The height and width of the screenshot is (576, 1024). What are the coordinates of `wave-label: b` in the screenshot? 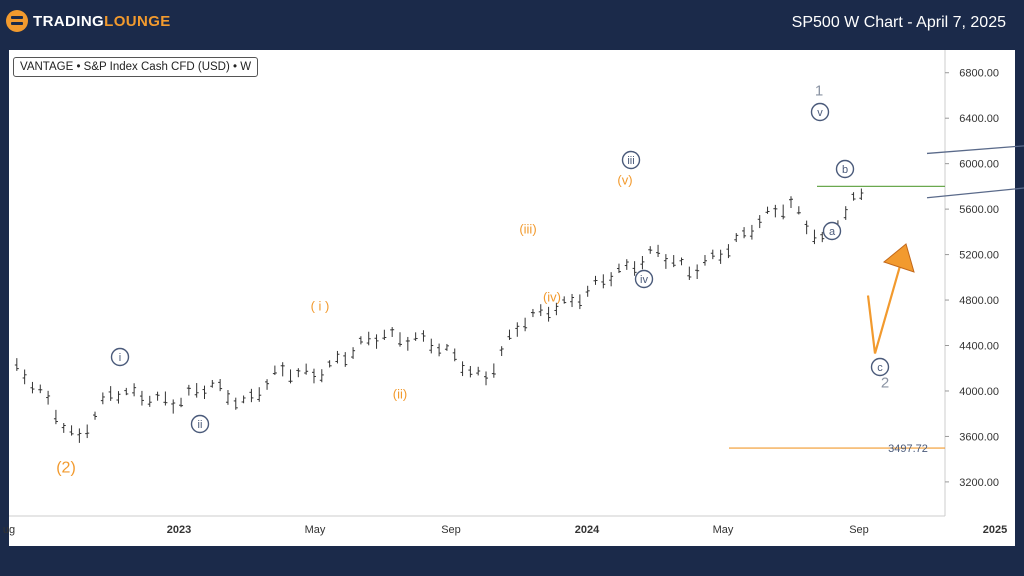 It's located at (845, 170).